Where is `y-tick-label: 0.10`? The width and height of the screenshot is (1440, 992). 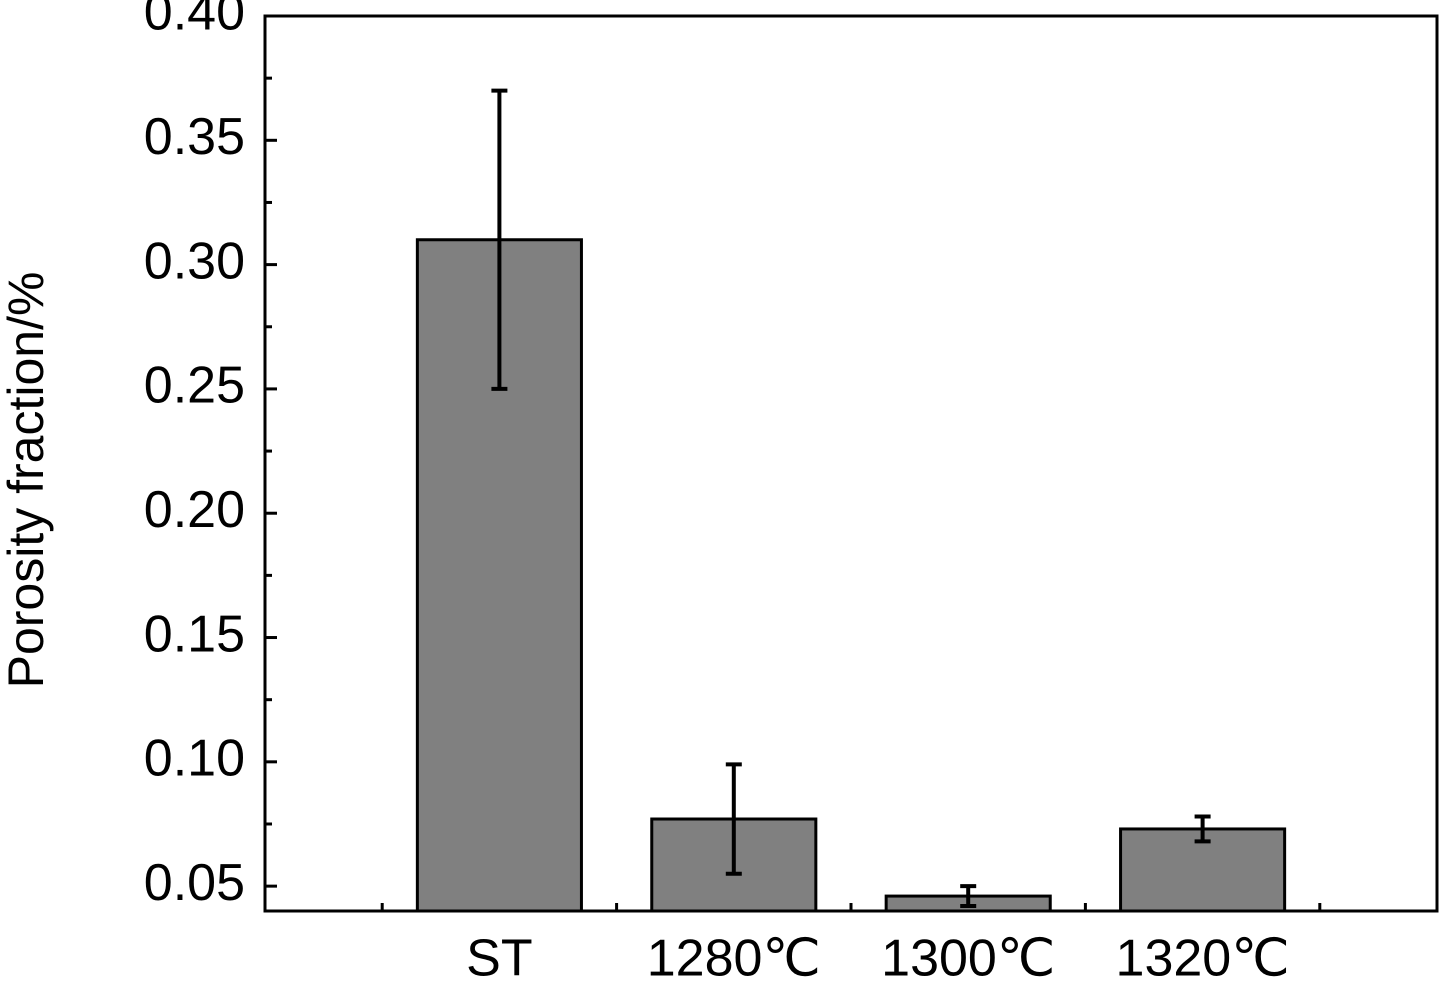
y-tick-label: 0.10 is located at coordinates (194, 759).